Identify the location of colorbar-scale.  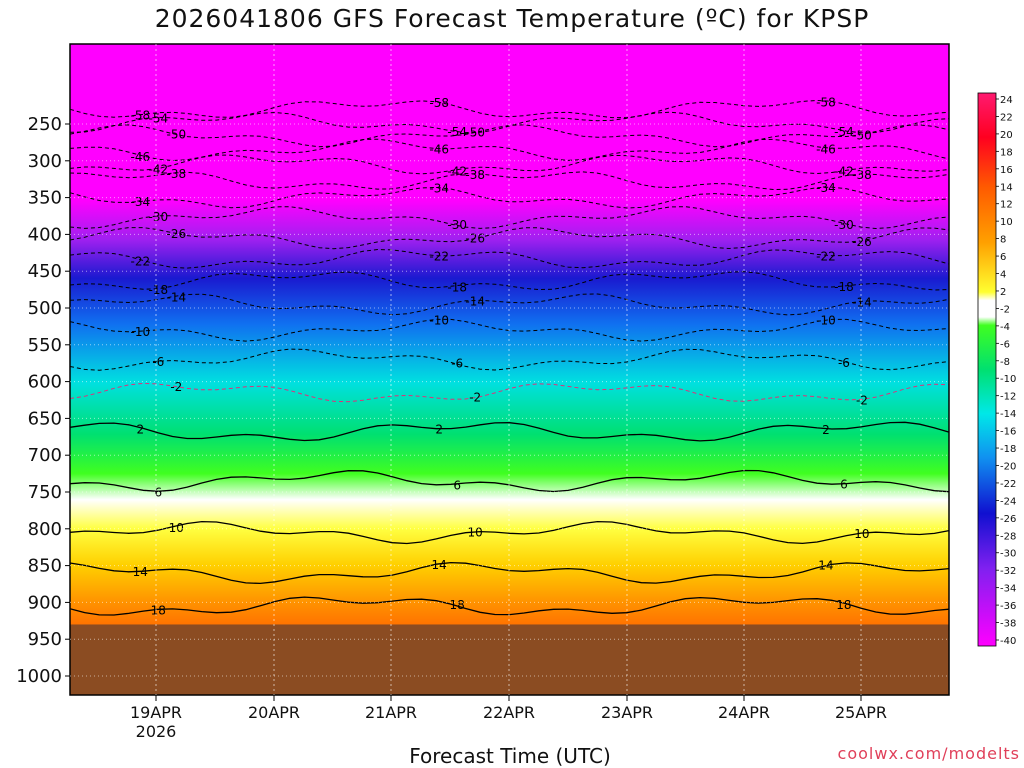
(987, 369).